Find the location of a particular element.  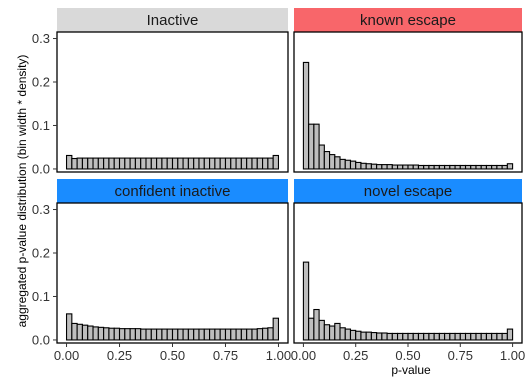

x-tick-label: 1.00 is located at coordinates (512, 355).